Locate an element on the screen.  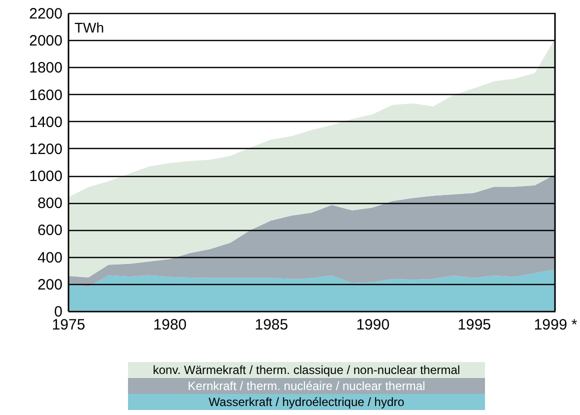
x-tick-label: 1980 is located at coordinates (170, 325).